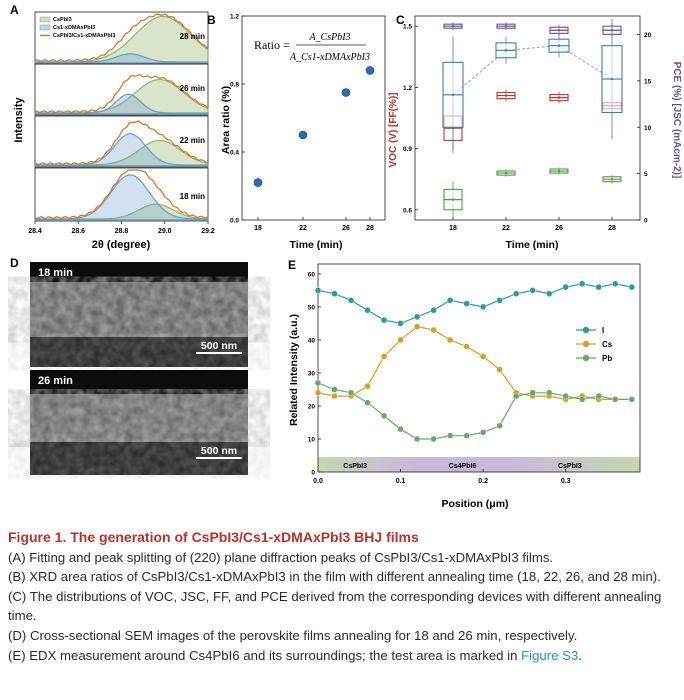 This screenshot has height=700, width=684. What do you see at coordinates (139, 422) in the screenshot?
I see `sem-image-26min: 26 min 500 nm` at bounding box center [139, 422].